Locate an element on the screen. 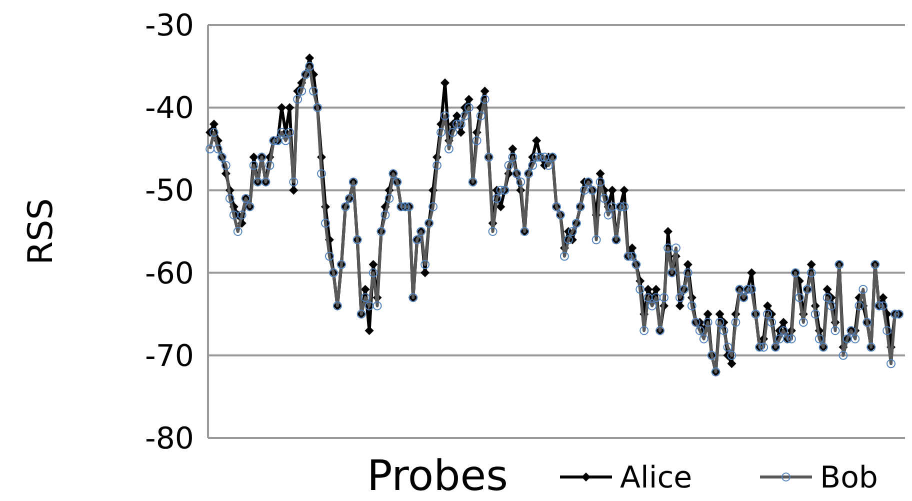 The width and height of the screenshot is (912, 501). y-tick-label: -60 is located at coordinates (169, 274).